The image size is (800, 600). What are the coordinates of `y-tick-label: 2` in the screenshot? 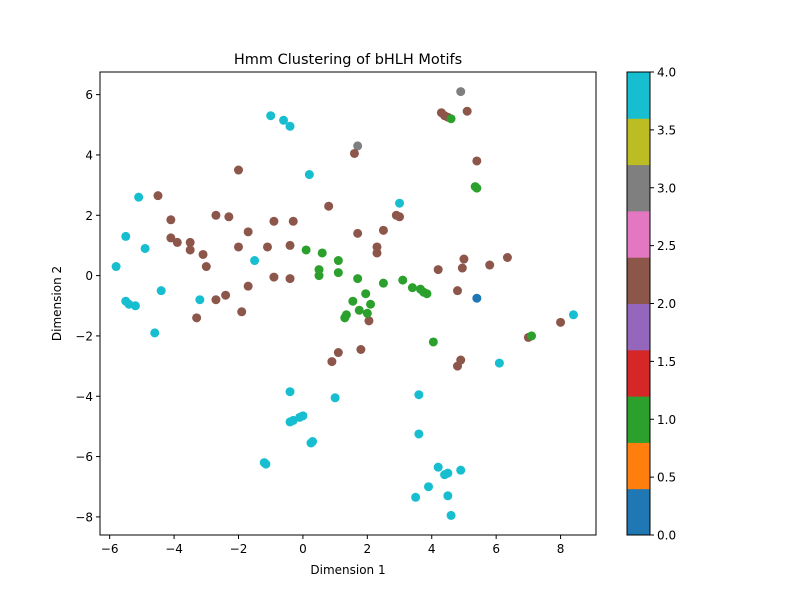 It's located at (89, 216).